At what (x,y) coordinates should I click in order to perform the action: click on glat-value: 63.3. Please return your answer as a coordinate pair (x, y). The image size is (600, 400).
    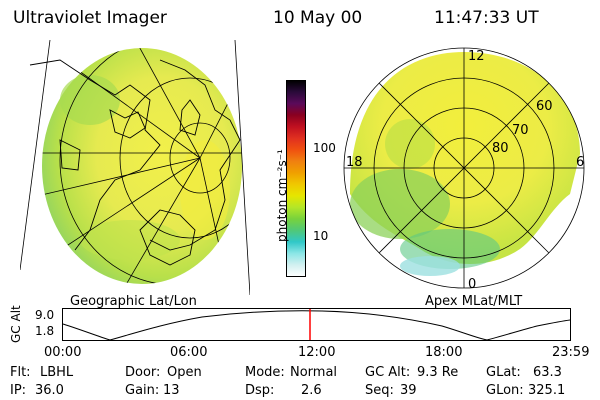
    Looking at the image, I should click on (547, 372).